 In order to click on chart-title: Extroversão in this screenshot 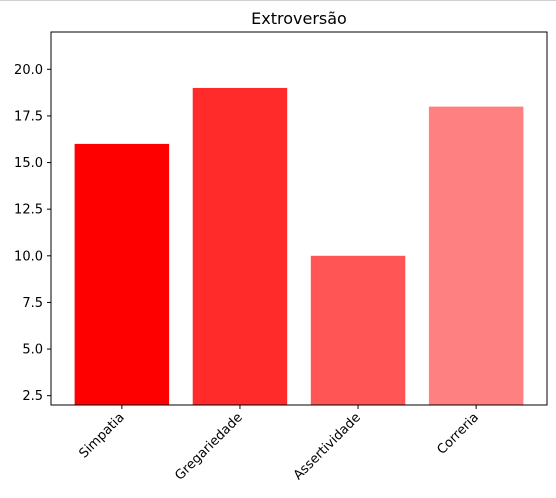, I will do `click(299, 18)`.